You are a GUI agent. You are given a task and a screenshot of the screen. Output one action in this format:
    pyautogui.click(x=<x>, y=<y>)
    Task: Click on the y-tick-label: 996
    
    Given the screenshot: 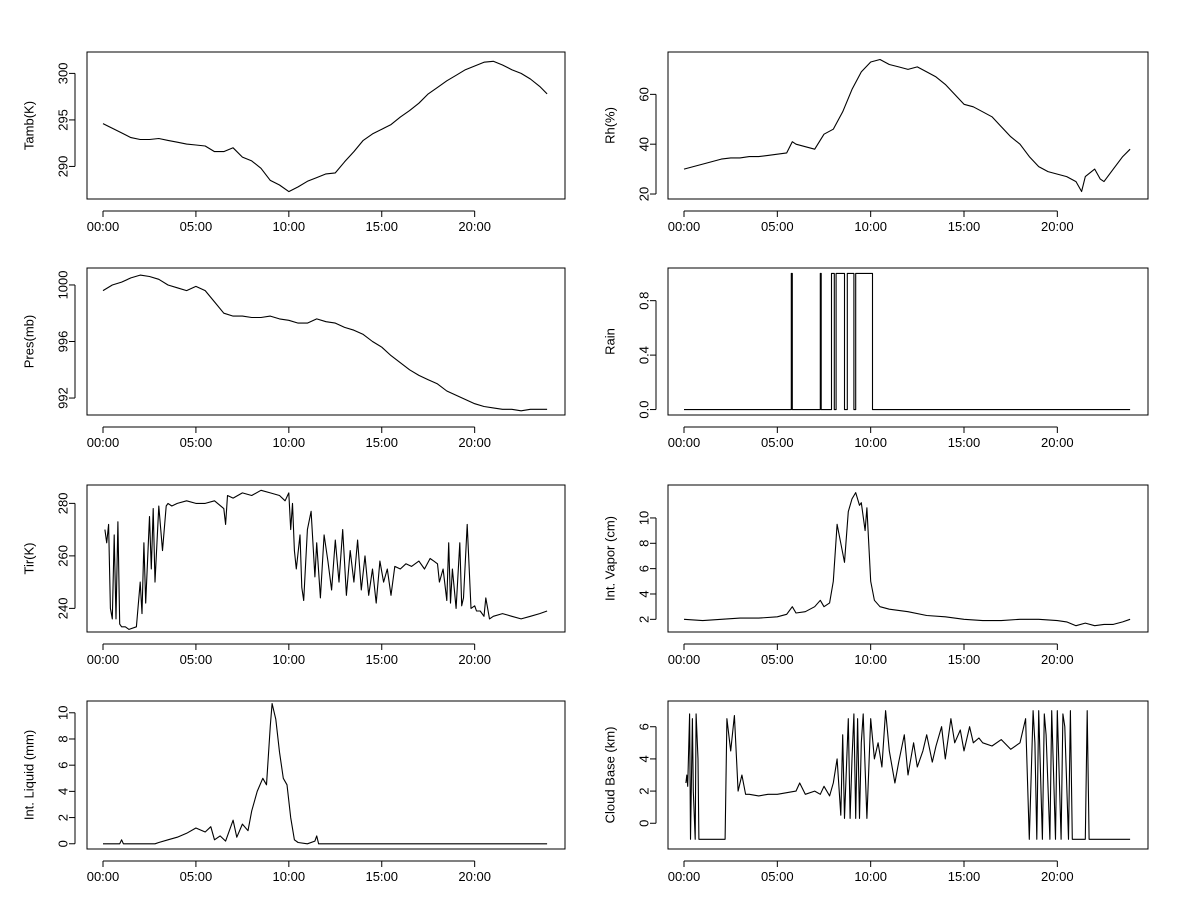 What is the action you would take?
    pyautogui.click(x=63, y=342)
    